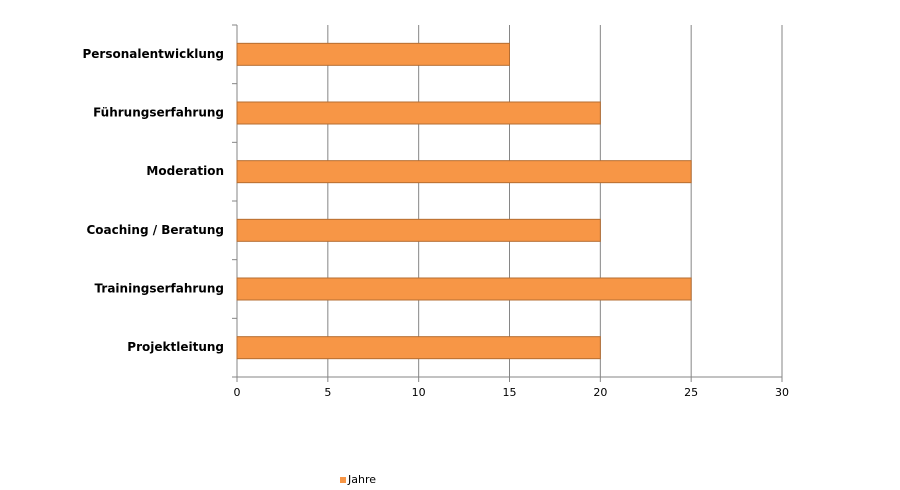 This screenshot has height=490, width=900. What do you see at coordinates (155, 230) in the screenshot?
I see `y-tick-label: Coaching / Beratung` at bounding box center [155, 230].